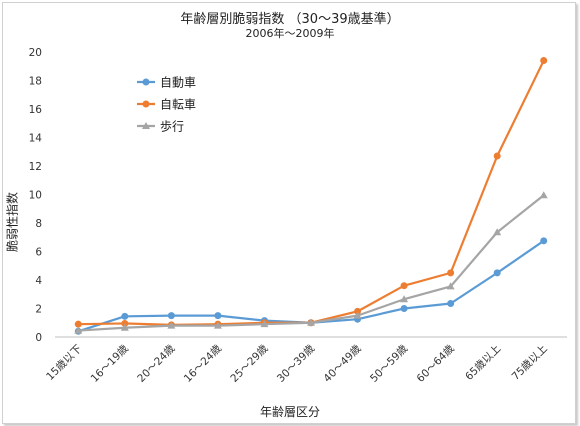  Describe the element at coordinates (35, 167) in the screenshot. I see `y-tick-label: 12` at that location.